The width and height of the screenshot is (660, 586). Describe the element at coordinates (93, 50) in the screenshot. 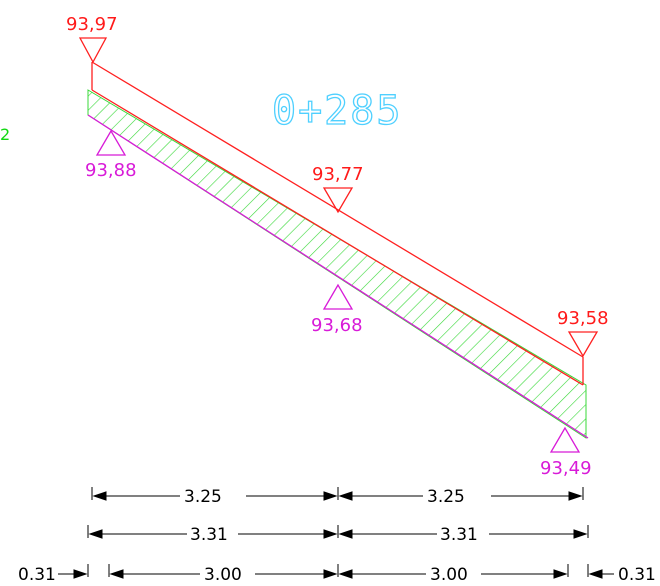

I see `top-marker-left-icon` at that location.